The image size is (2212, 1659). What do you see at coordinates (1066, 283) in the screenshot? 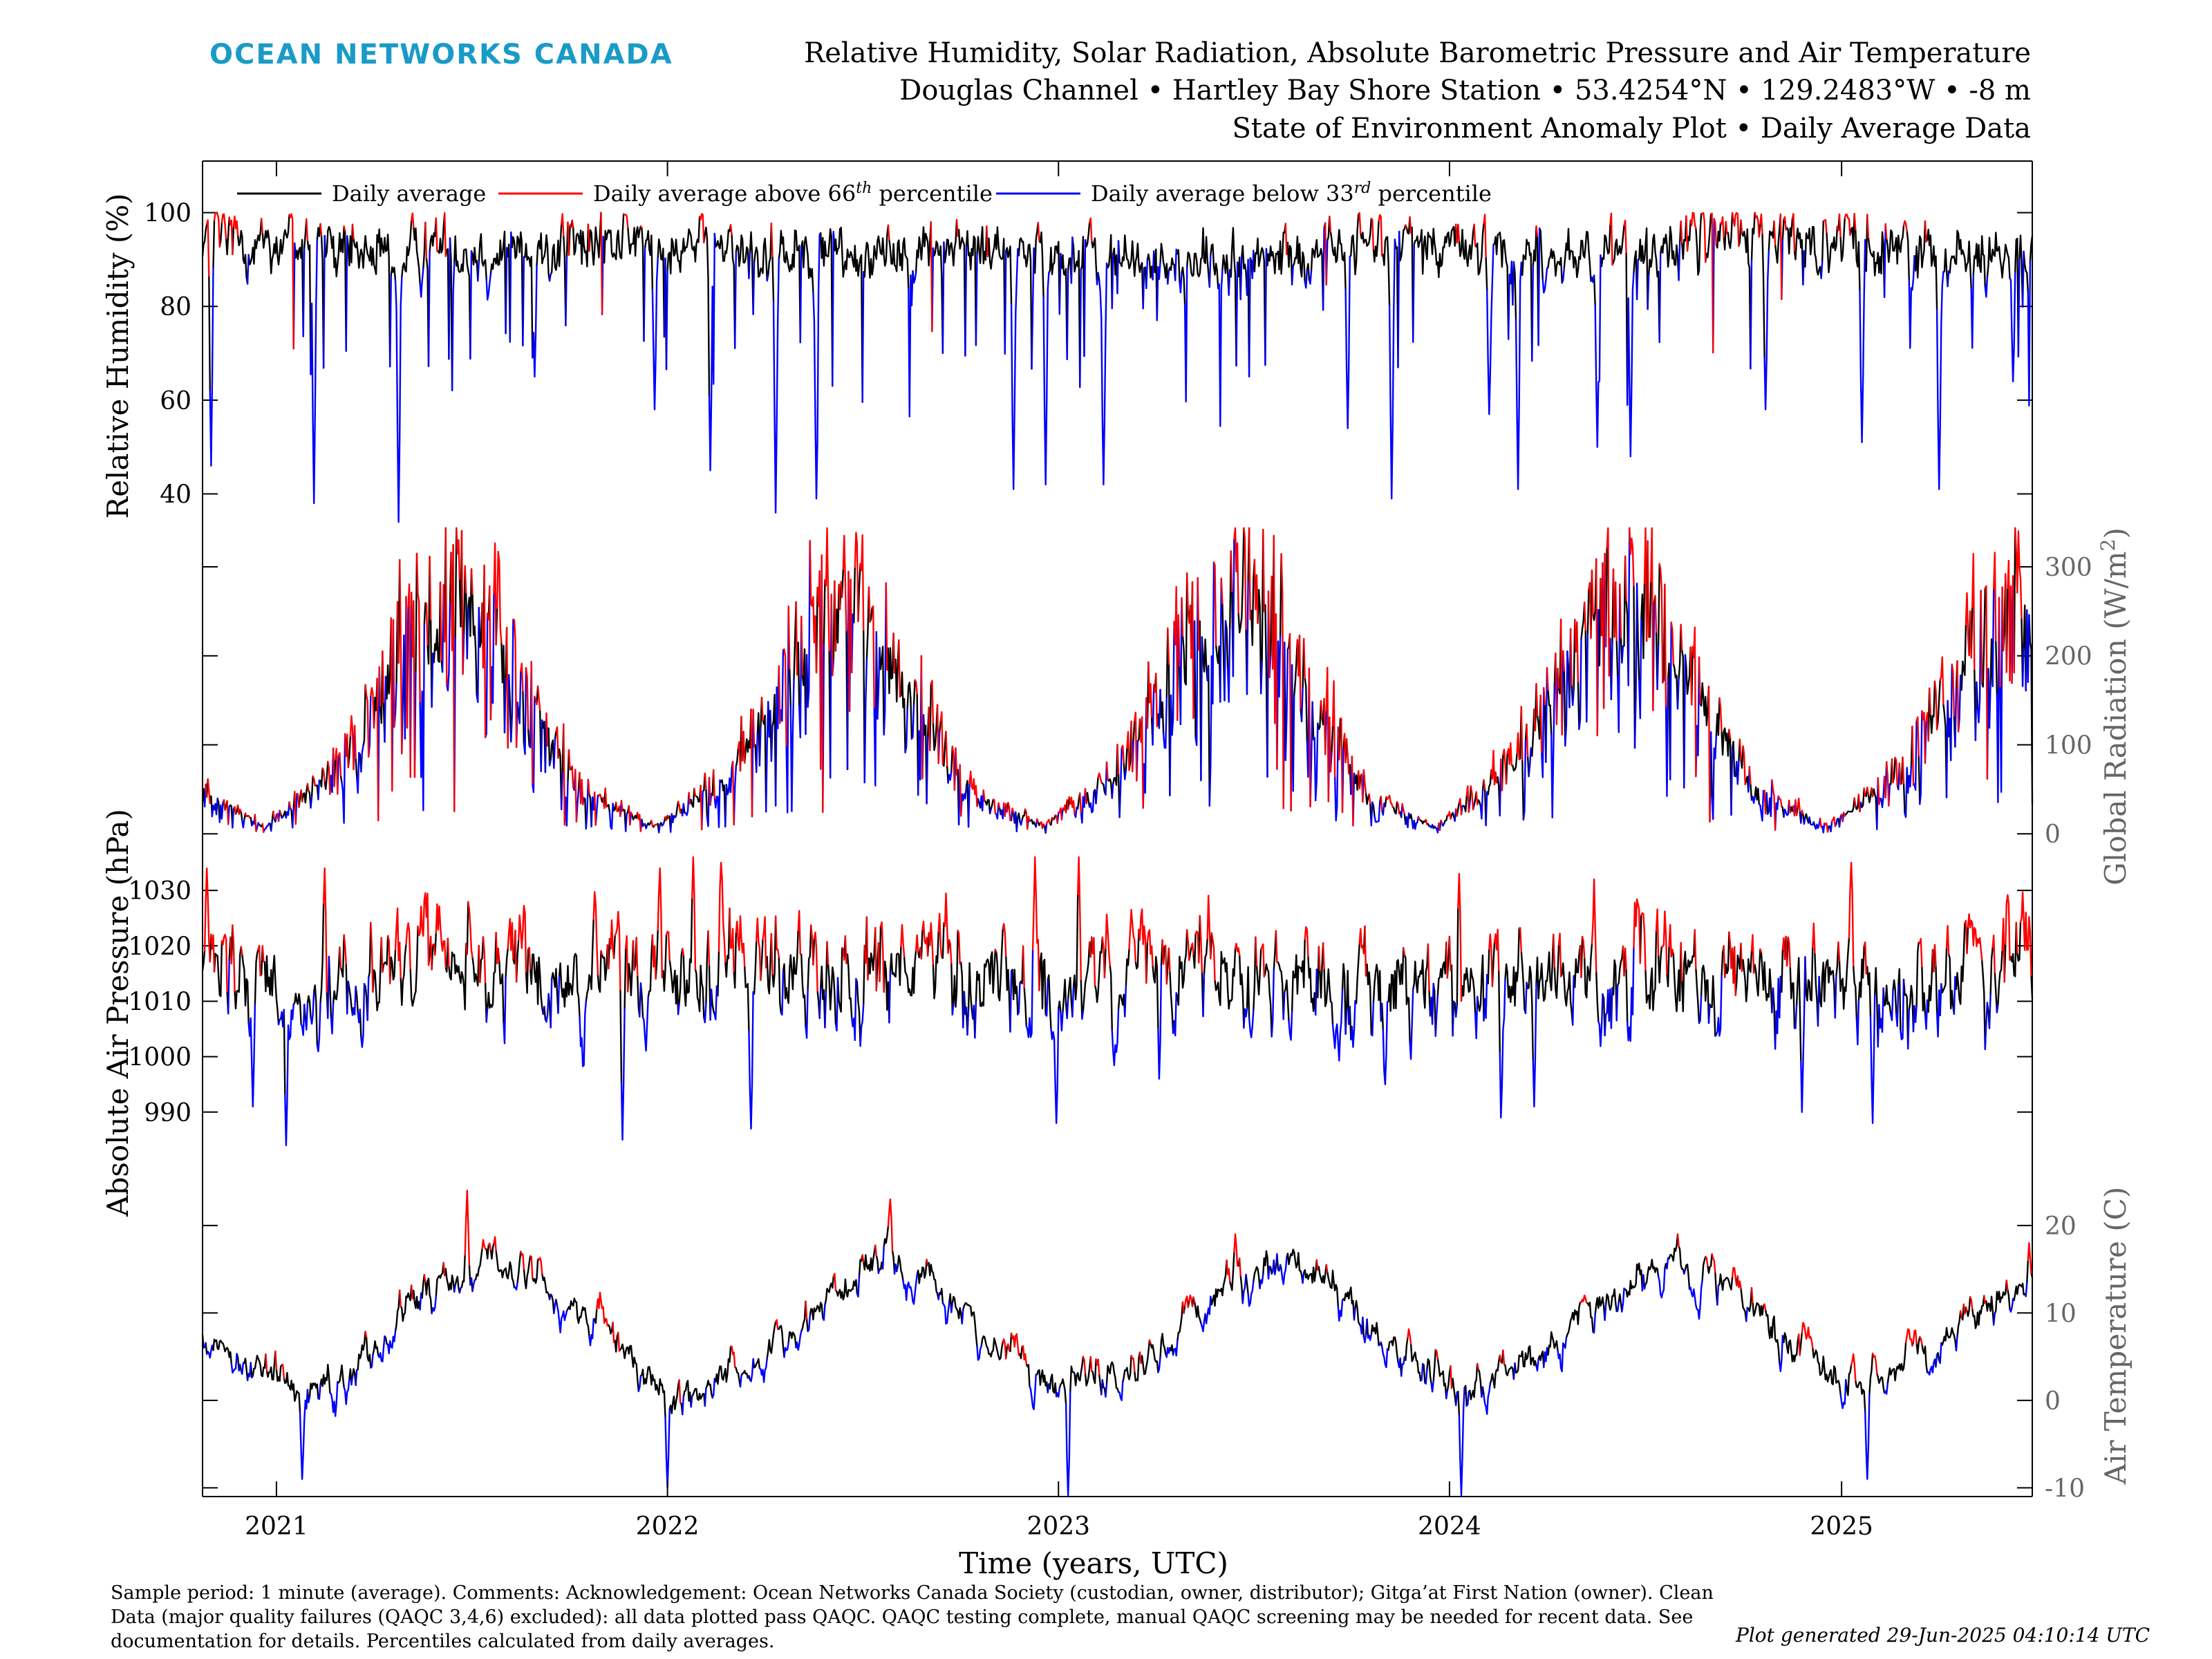
I see `series-humidity-above` at bounding box center [1066, 283].